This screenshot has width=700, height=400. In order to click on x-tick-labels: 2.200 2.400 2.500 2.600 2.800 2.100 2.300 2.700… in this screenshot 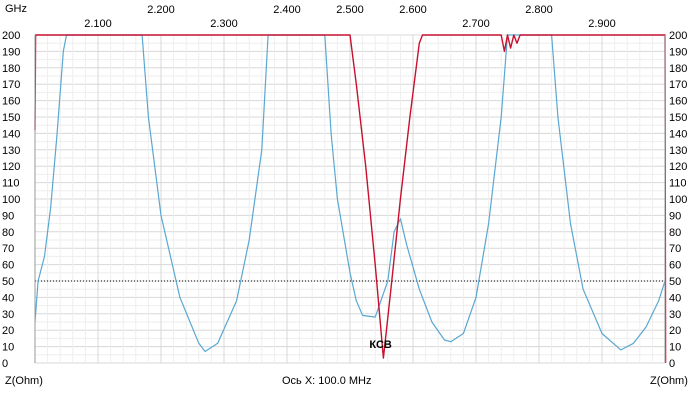, I will do `click(350, 17)`.